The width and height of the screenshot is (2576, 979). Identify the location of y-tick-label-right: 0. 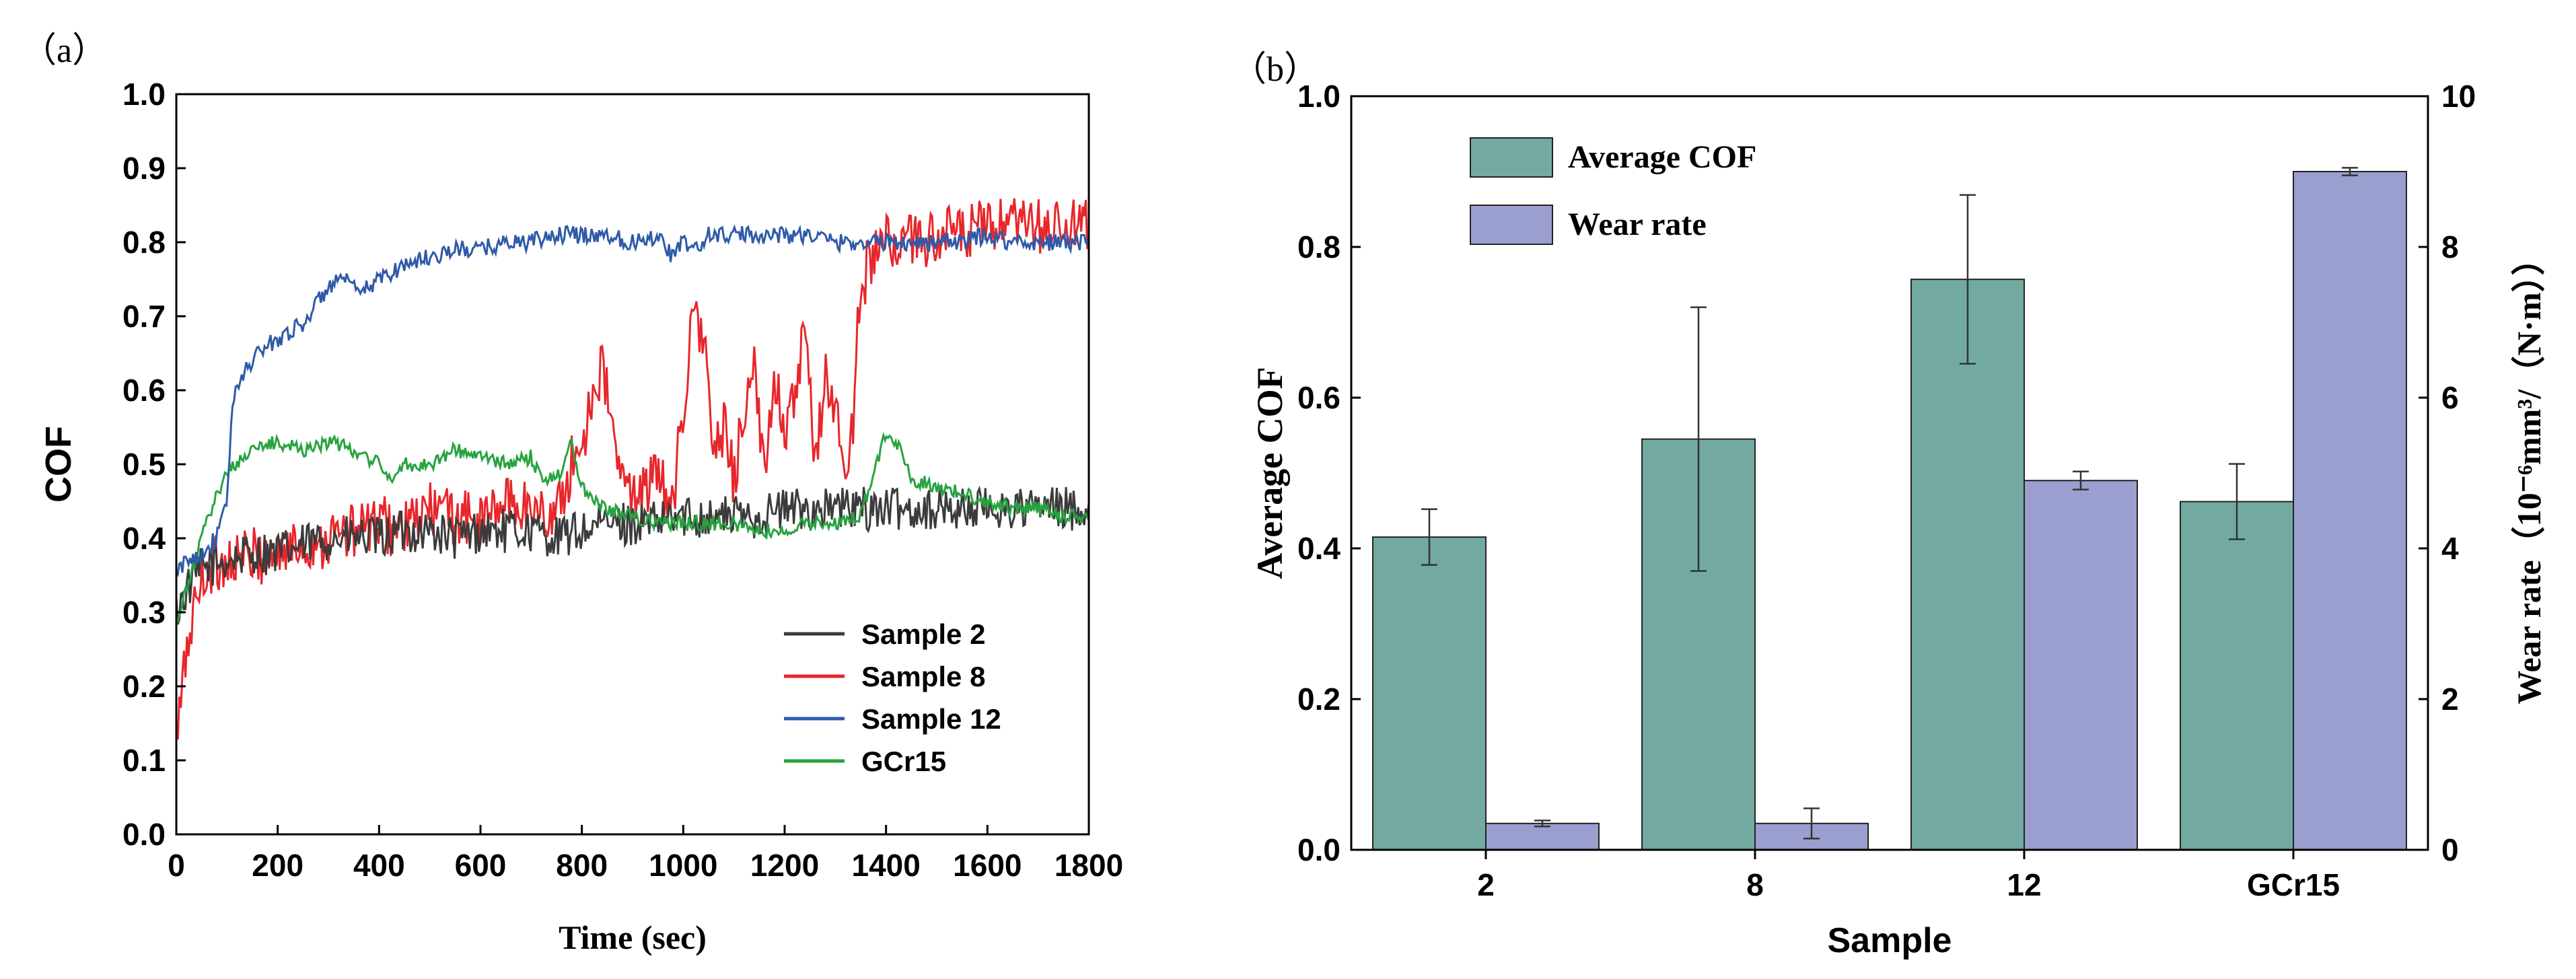
(2450, 850).